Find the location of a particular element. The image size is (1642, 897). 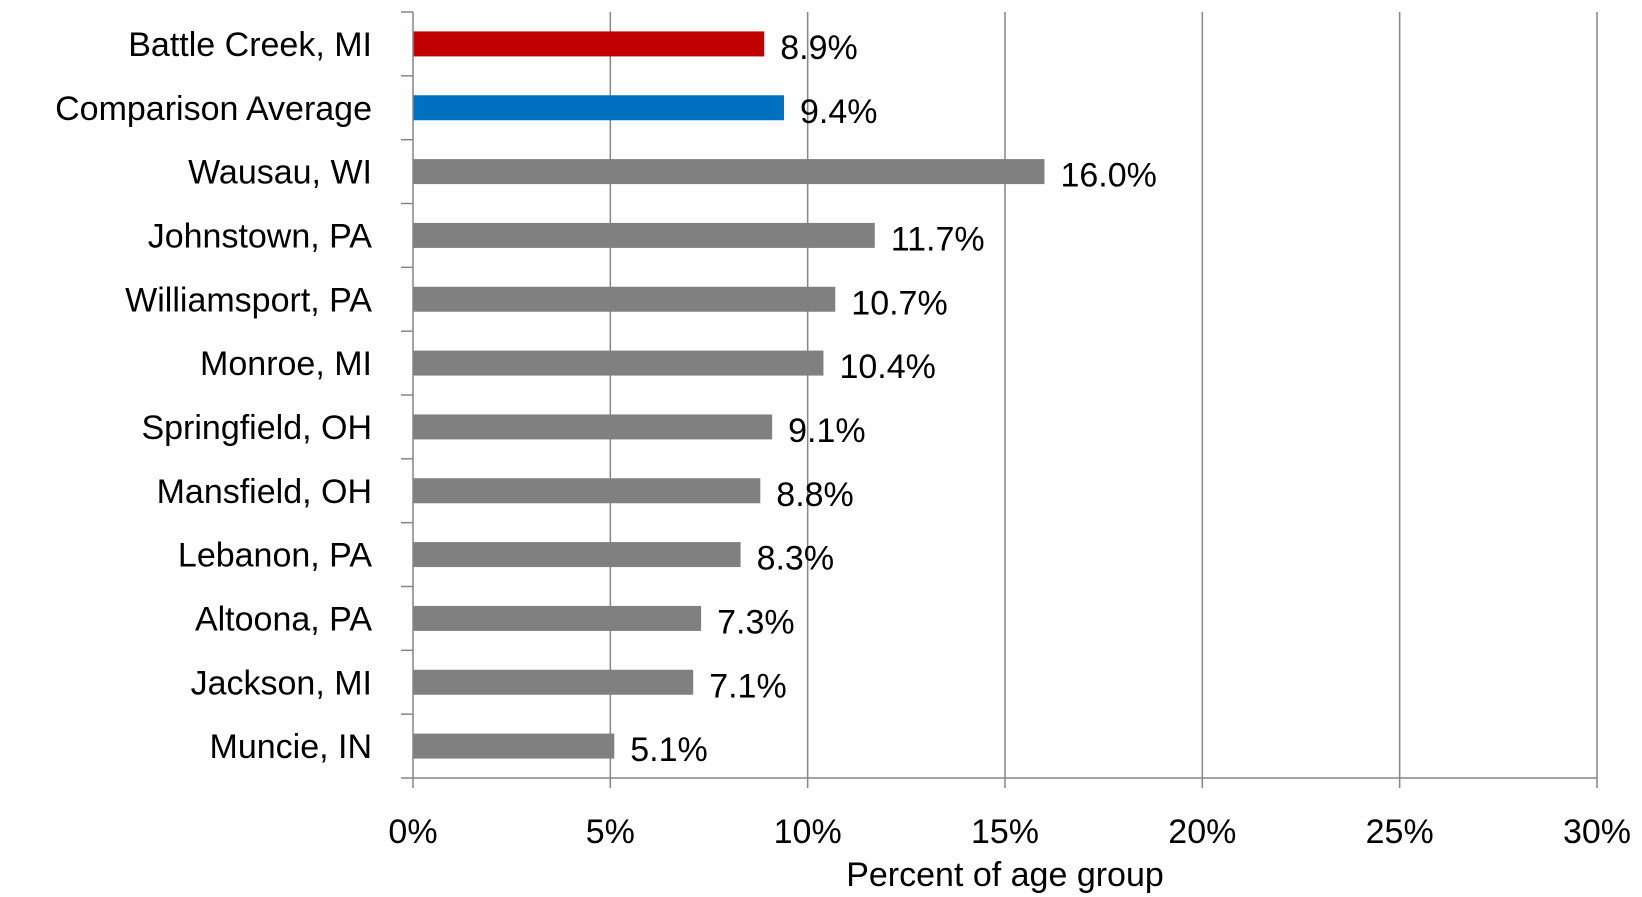

category-label: Muncie, IN is located at coordinates (291, 747).